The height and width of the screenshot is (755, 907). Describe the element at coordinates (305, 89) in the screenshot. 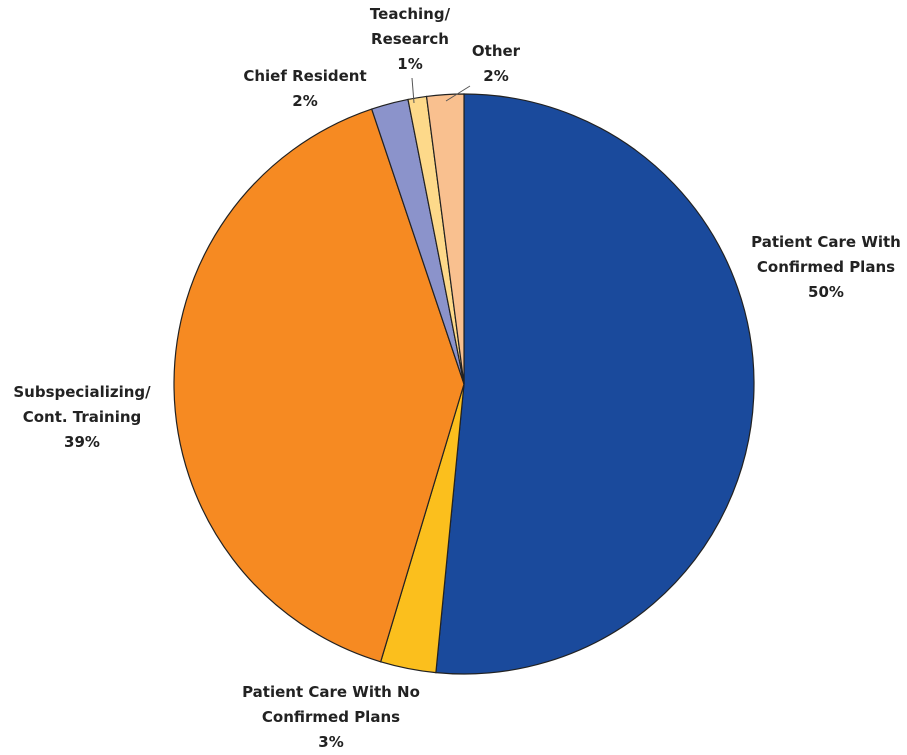

I see `slice-label: Chief Resident 2%` at that location.